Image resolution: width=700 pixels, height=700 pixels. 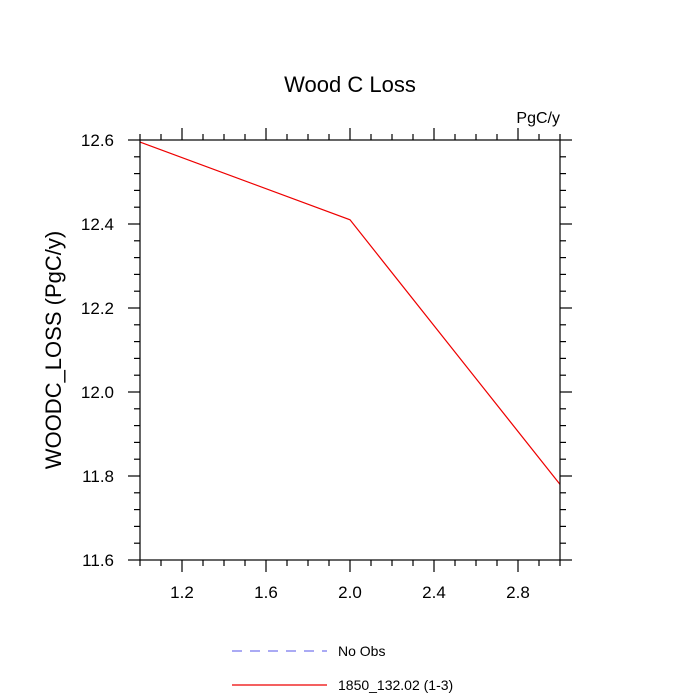 What do you see at coordinates (97, 392) in the screenshot?
I see `y-tick-label: 12.0` at bounding box center [97, 392].